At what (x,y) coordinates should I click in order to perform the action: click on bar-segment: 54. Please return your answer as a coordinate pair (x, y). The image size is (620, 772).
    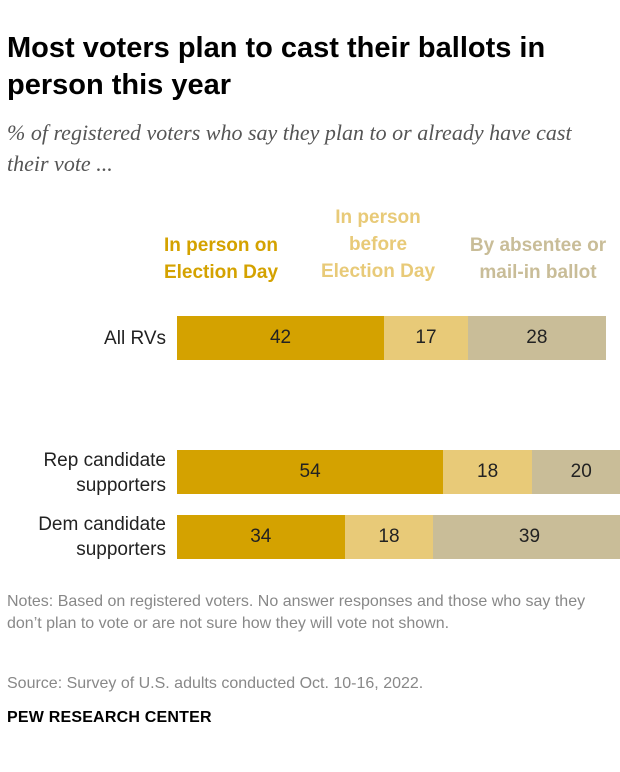
    Looking at the image, I should click on (310, 472).